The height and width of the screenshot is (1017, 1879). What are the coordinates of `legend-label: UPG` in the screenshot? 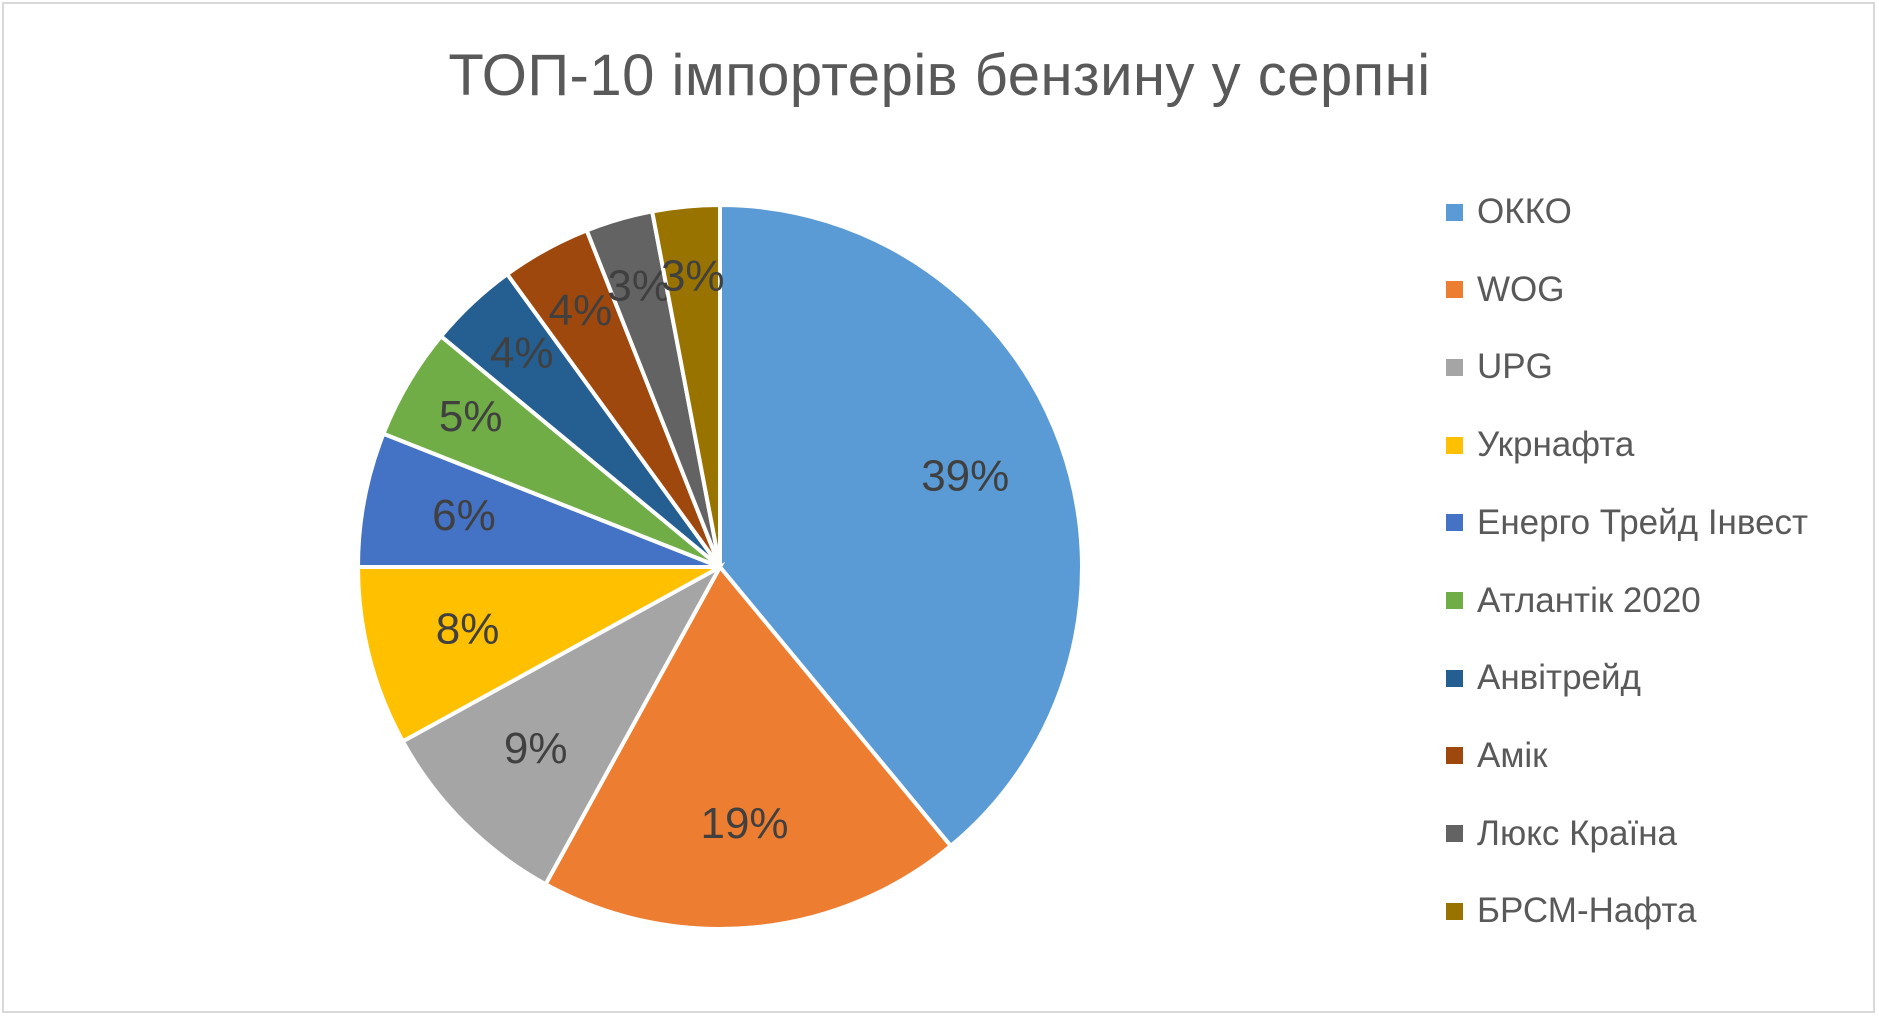 It's located at (1515, 367).